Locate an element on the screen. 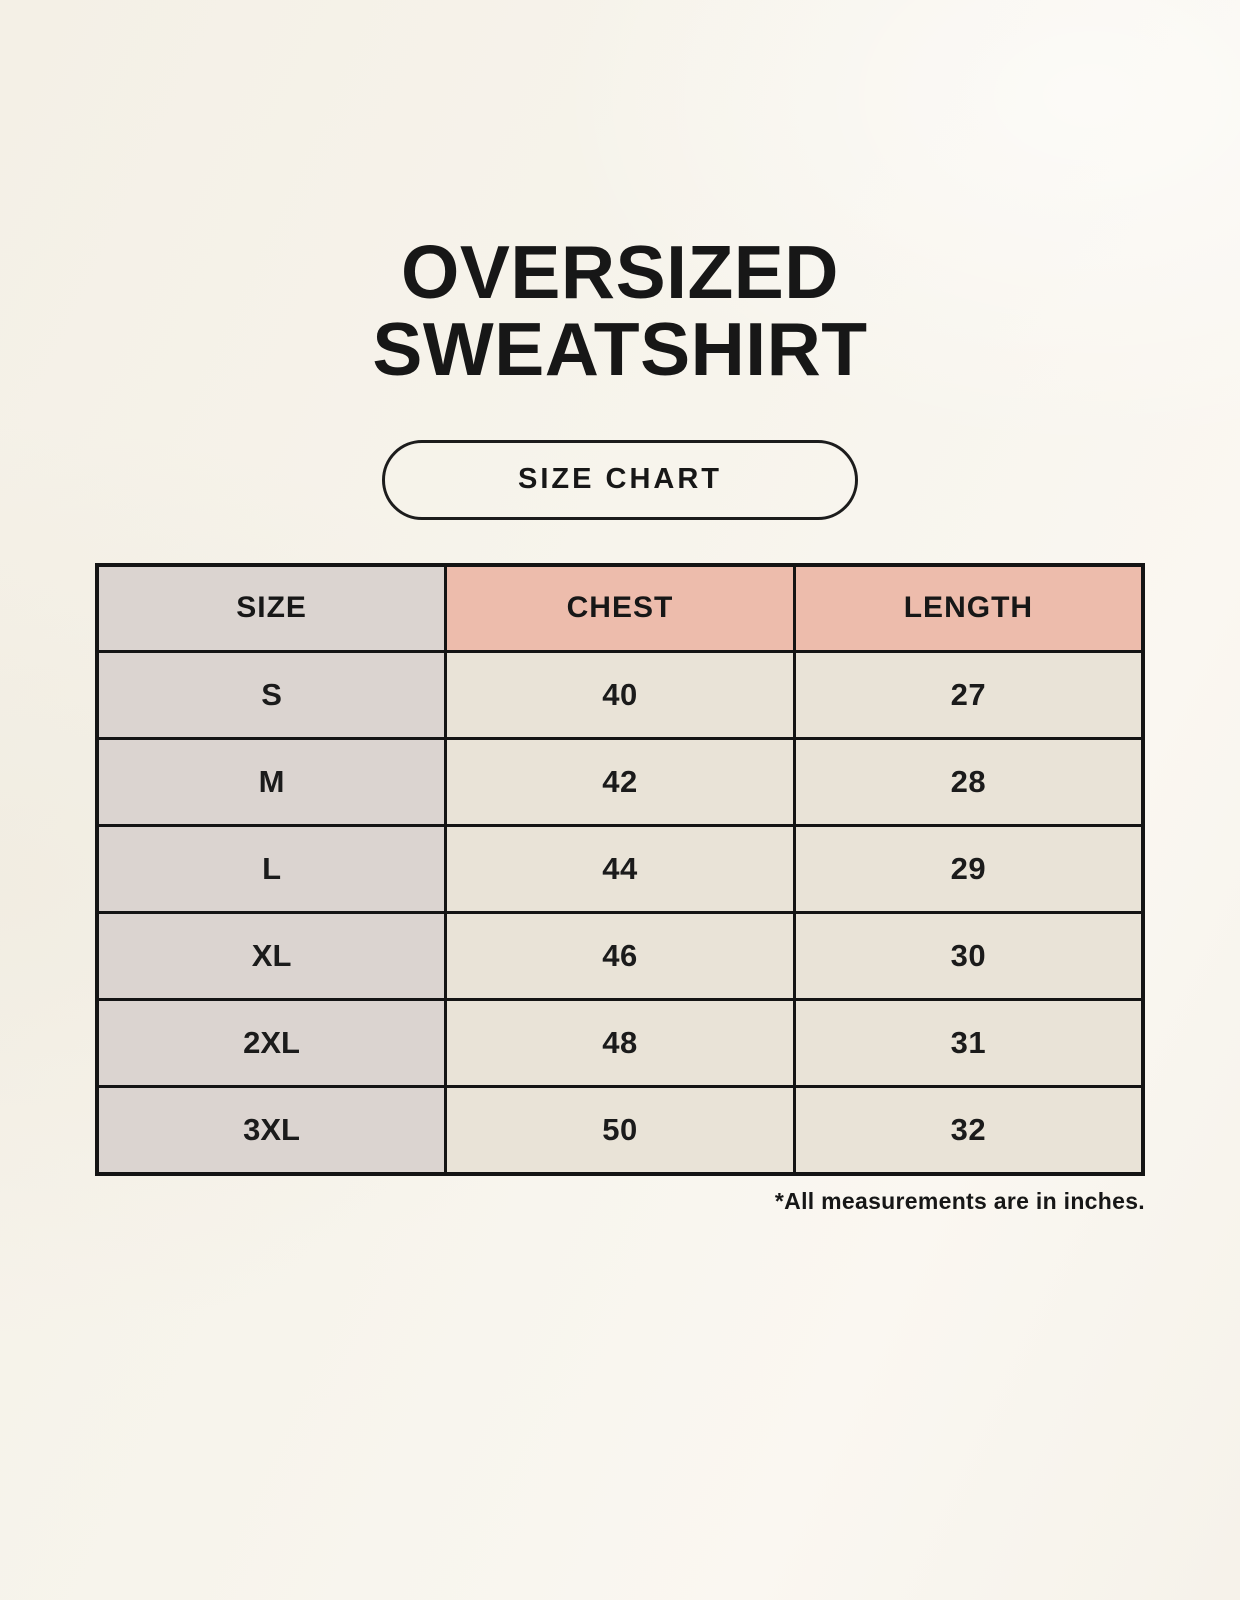 The width and height of the screenshot is (1240, 1600). length-cell: 32 is located at coordinates (968, 1130).